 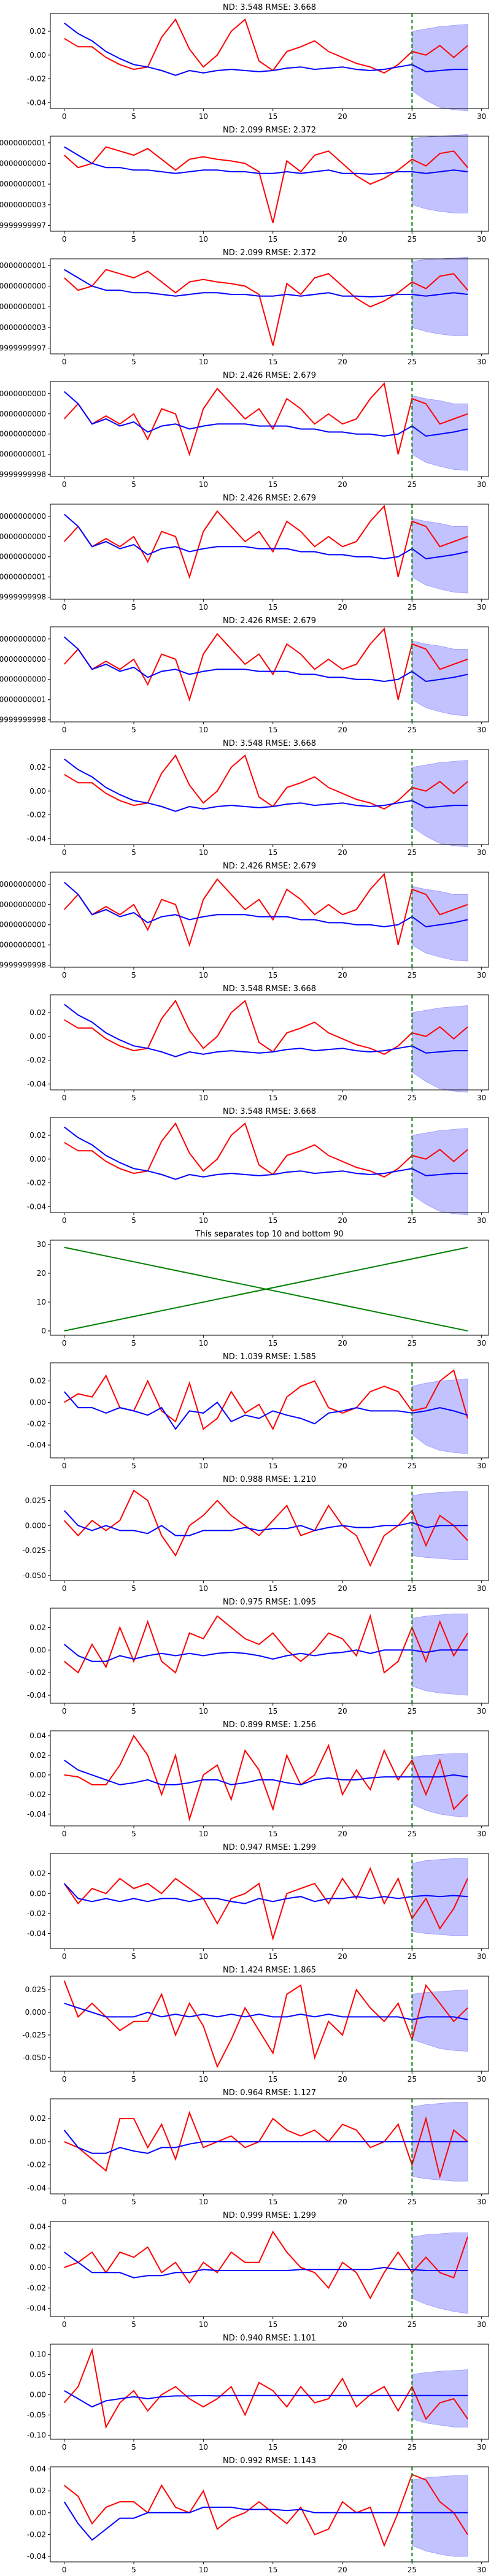 What do you see at coordinates (23, 225) in the screenshot?
I see `y-tick-label: -0.074999999999999997` at bounding box center [23, 225].